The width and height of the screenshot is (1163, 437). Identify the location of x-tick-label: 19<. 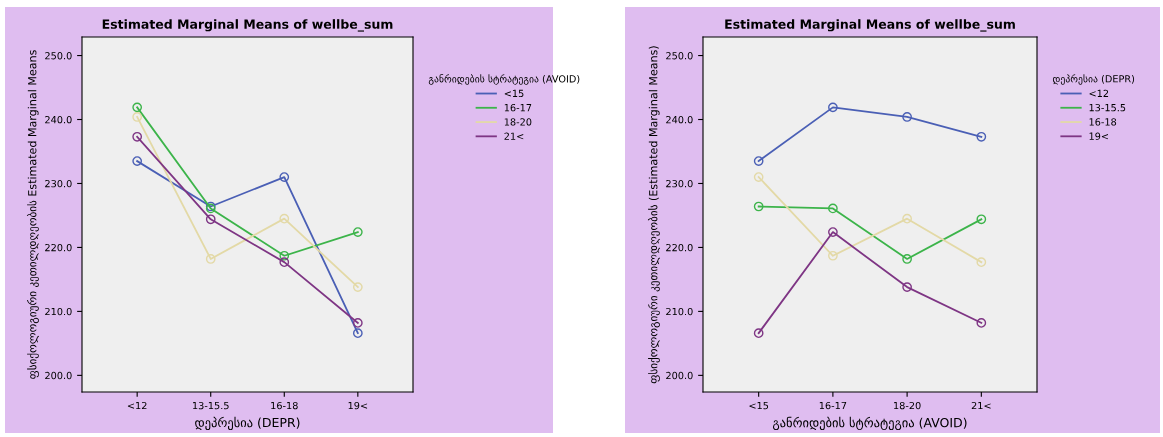
(358, 405).